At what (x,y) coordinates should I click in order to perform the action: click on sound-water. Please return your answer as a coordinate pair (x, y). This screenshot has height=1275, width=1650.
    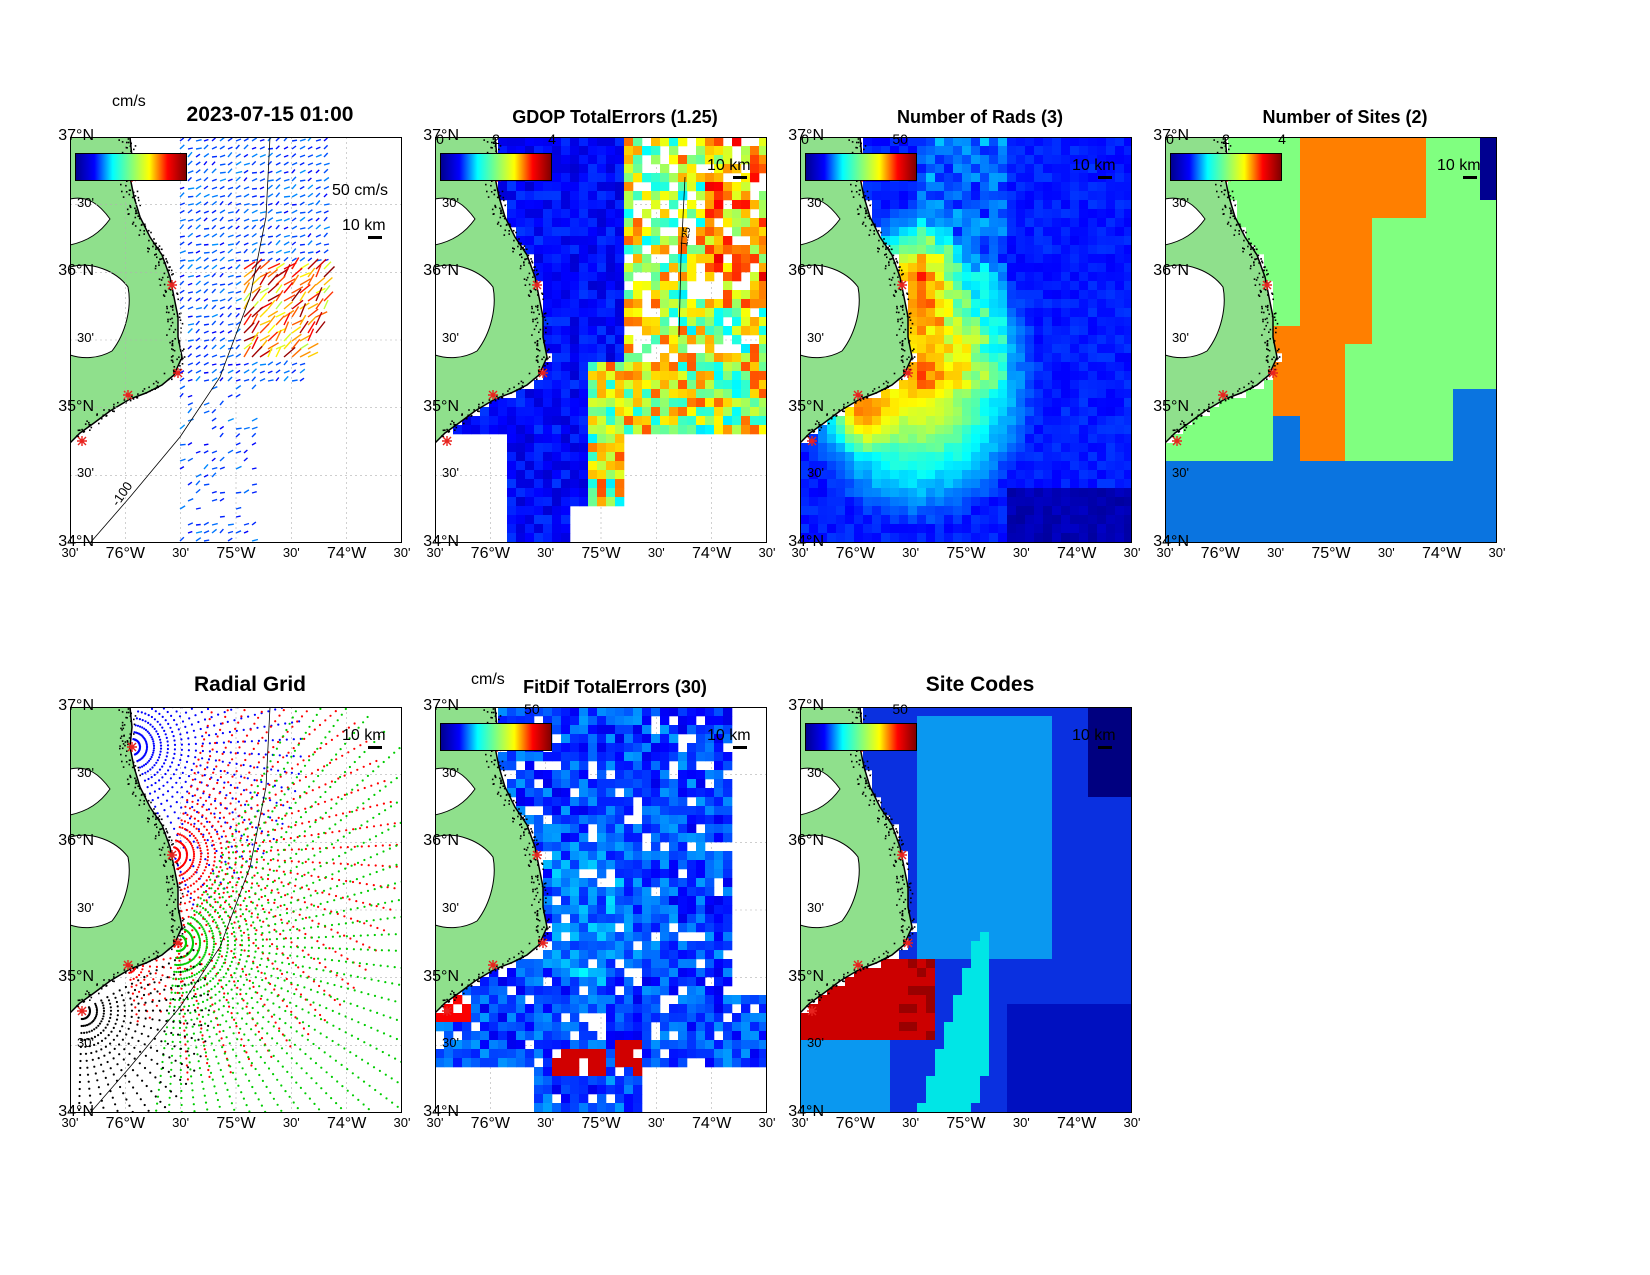
    Looking at the image, I should click on (100, 311).